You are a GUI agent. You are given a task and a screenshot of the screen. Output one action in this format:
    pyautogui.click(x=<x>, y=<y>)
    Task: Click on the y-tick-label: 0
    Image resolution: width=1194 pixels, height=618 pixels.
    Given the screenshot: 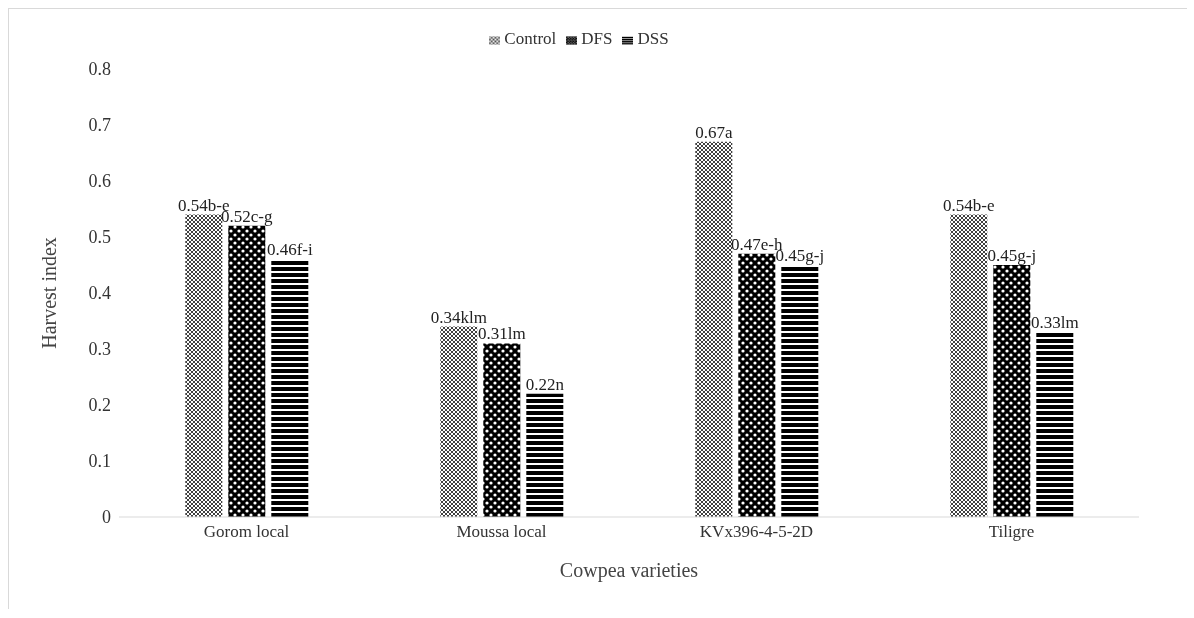 What is the action you would take?
    pyautogui.click(x=106, y=517)
    